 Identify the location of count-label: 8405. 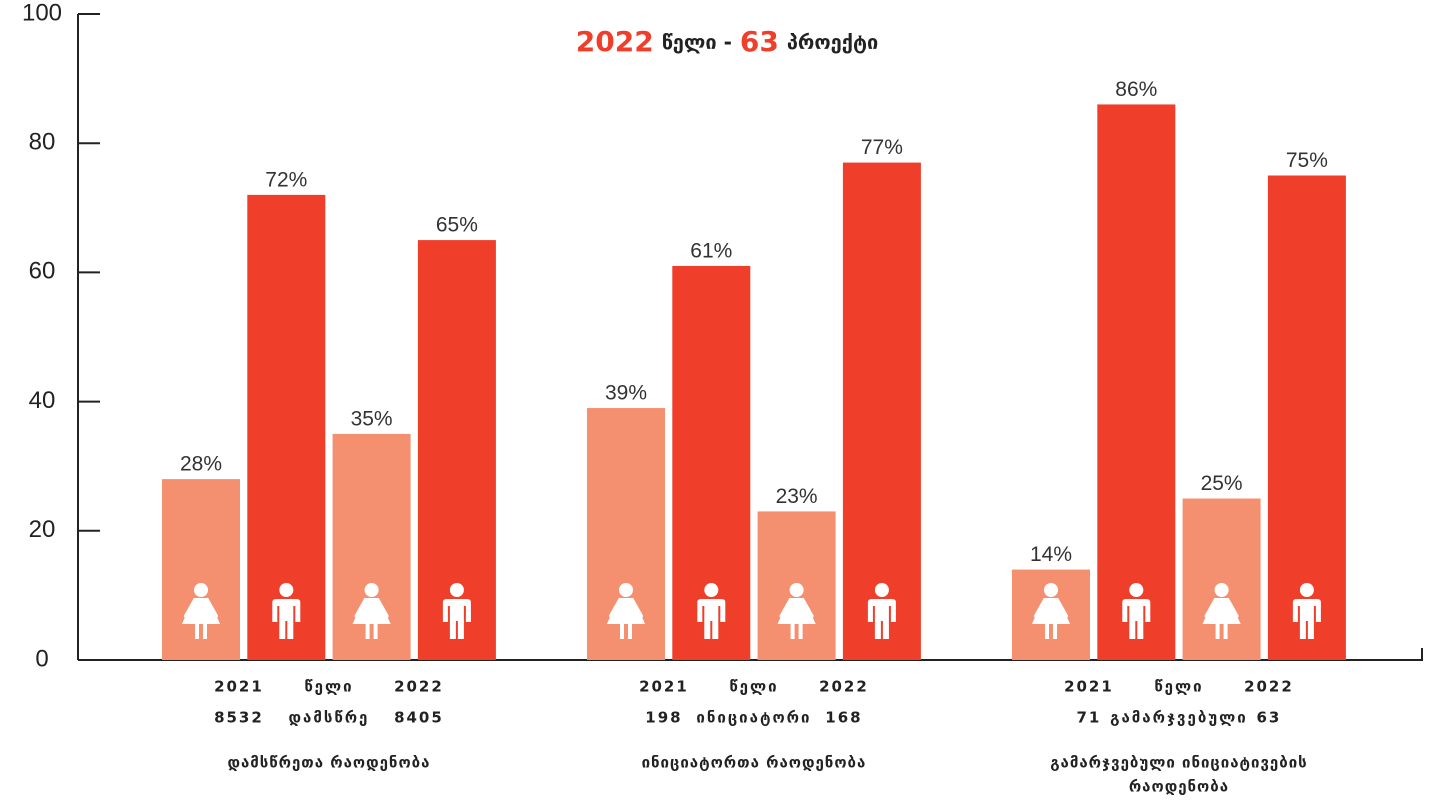
(419, 718).